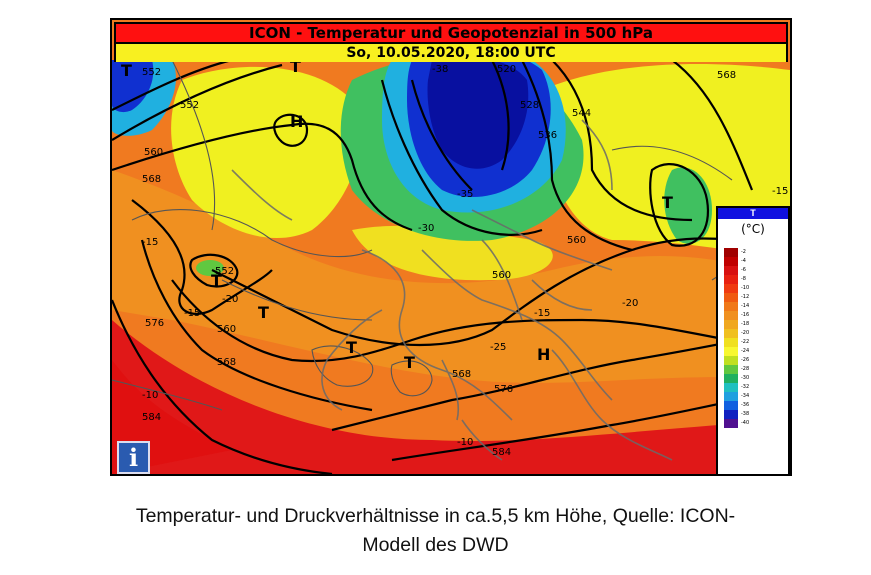 This screenshot has width=871, height=575. What do you see at coordinates (753, 213) in the screenshot?
I see `legend-header: T` at bounding box center [753, 213].